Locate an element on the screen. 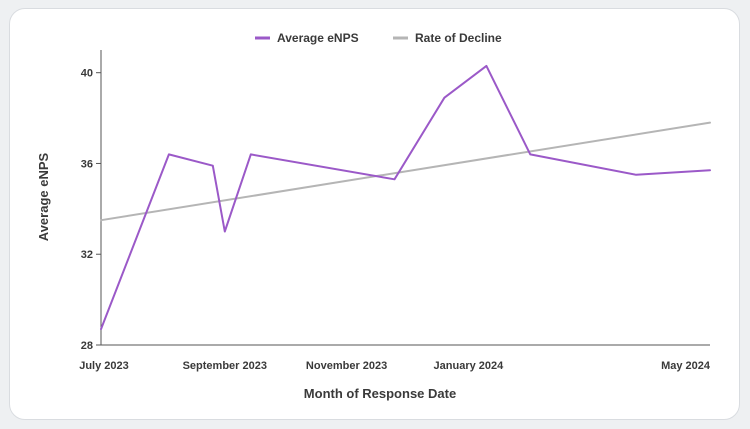 The image size is (750, 429). y-tick-label: 32 is located at coordinates (87, 255).